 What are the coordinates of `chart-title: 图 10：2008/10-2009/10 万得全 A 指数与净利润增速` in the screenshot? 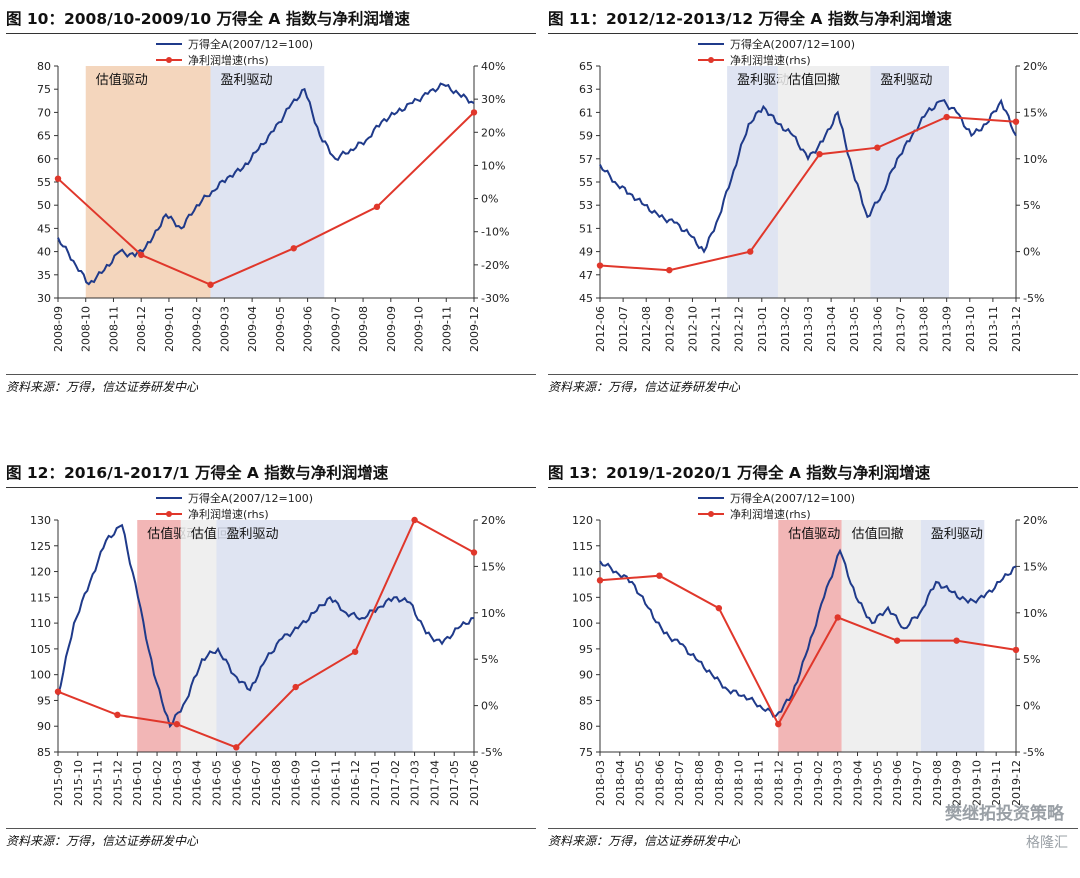 It's located at (208, 19).